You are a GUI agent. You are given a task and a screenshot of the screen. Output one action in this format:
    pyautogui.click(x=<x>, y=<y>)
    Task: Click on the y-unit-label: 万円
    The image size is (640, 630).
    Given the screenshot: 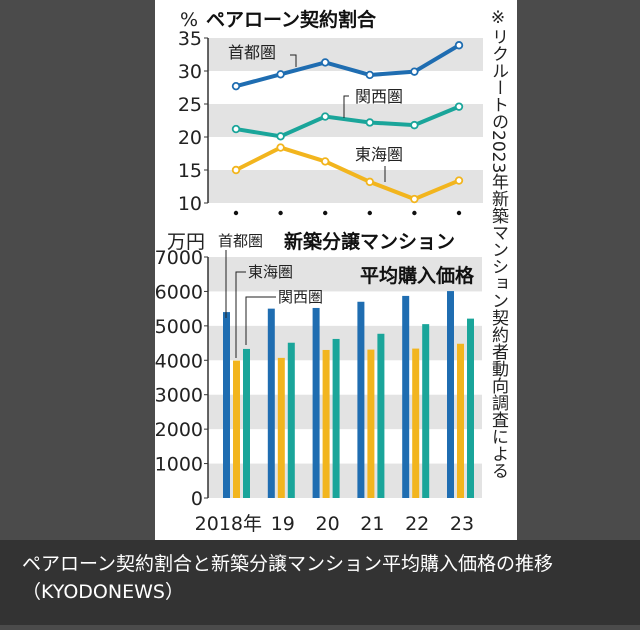 What is the action you would take?
    pyautogui.click(x=186, y=242)
    